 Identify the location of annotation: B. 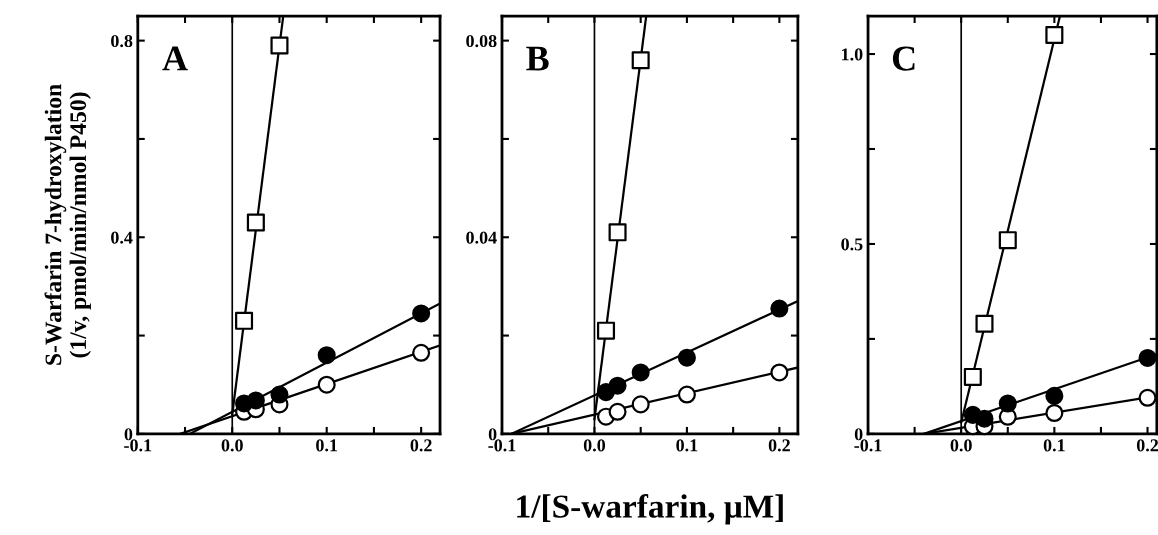
(537, 58).